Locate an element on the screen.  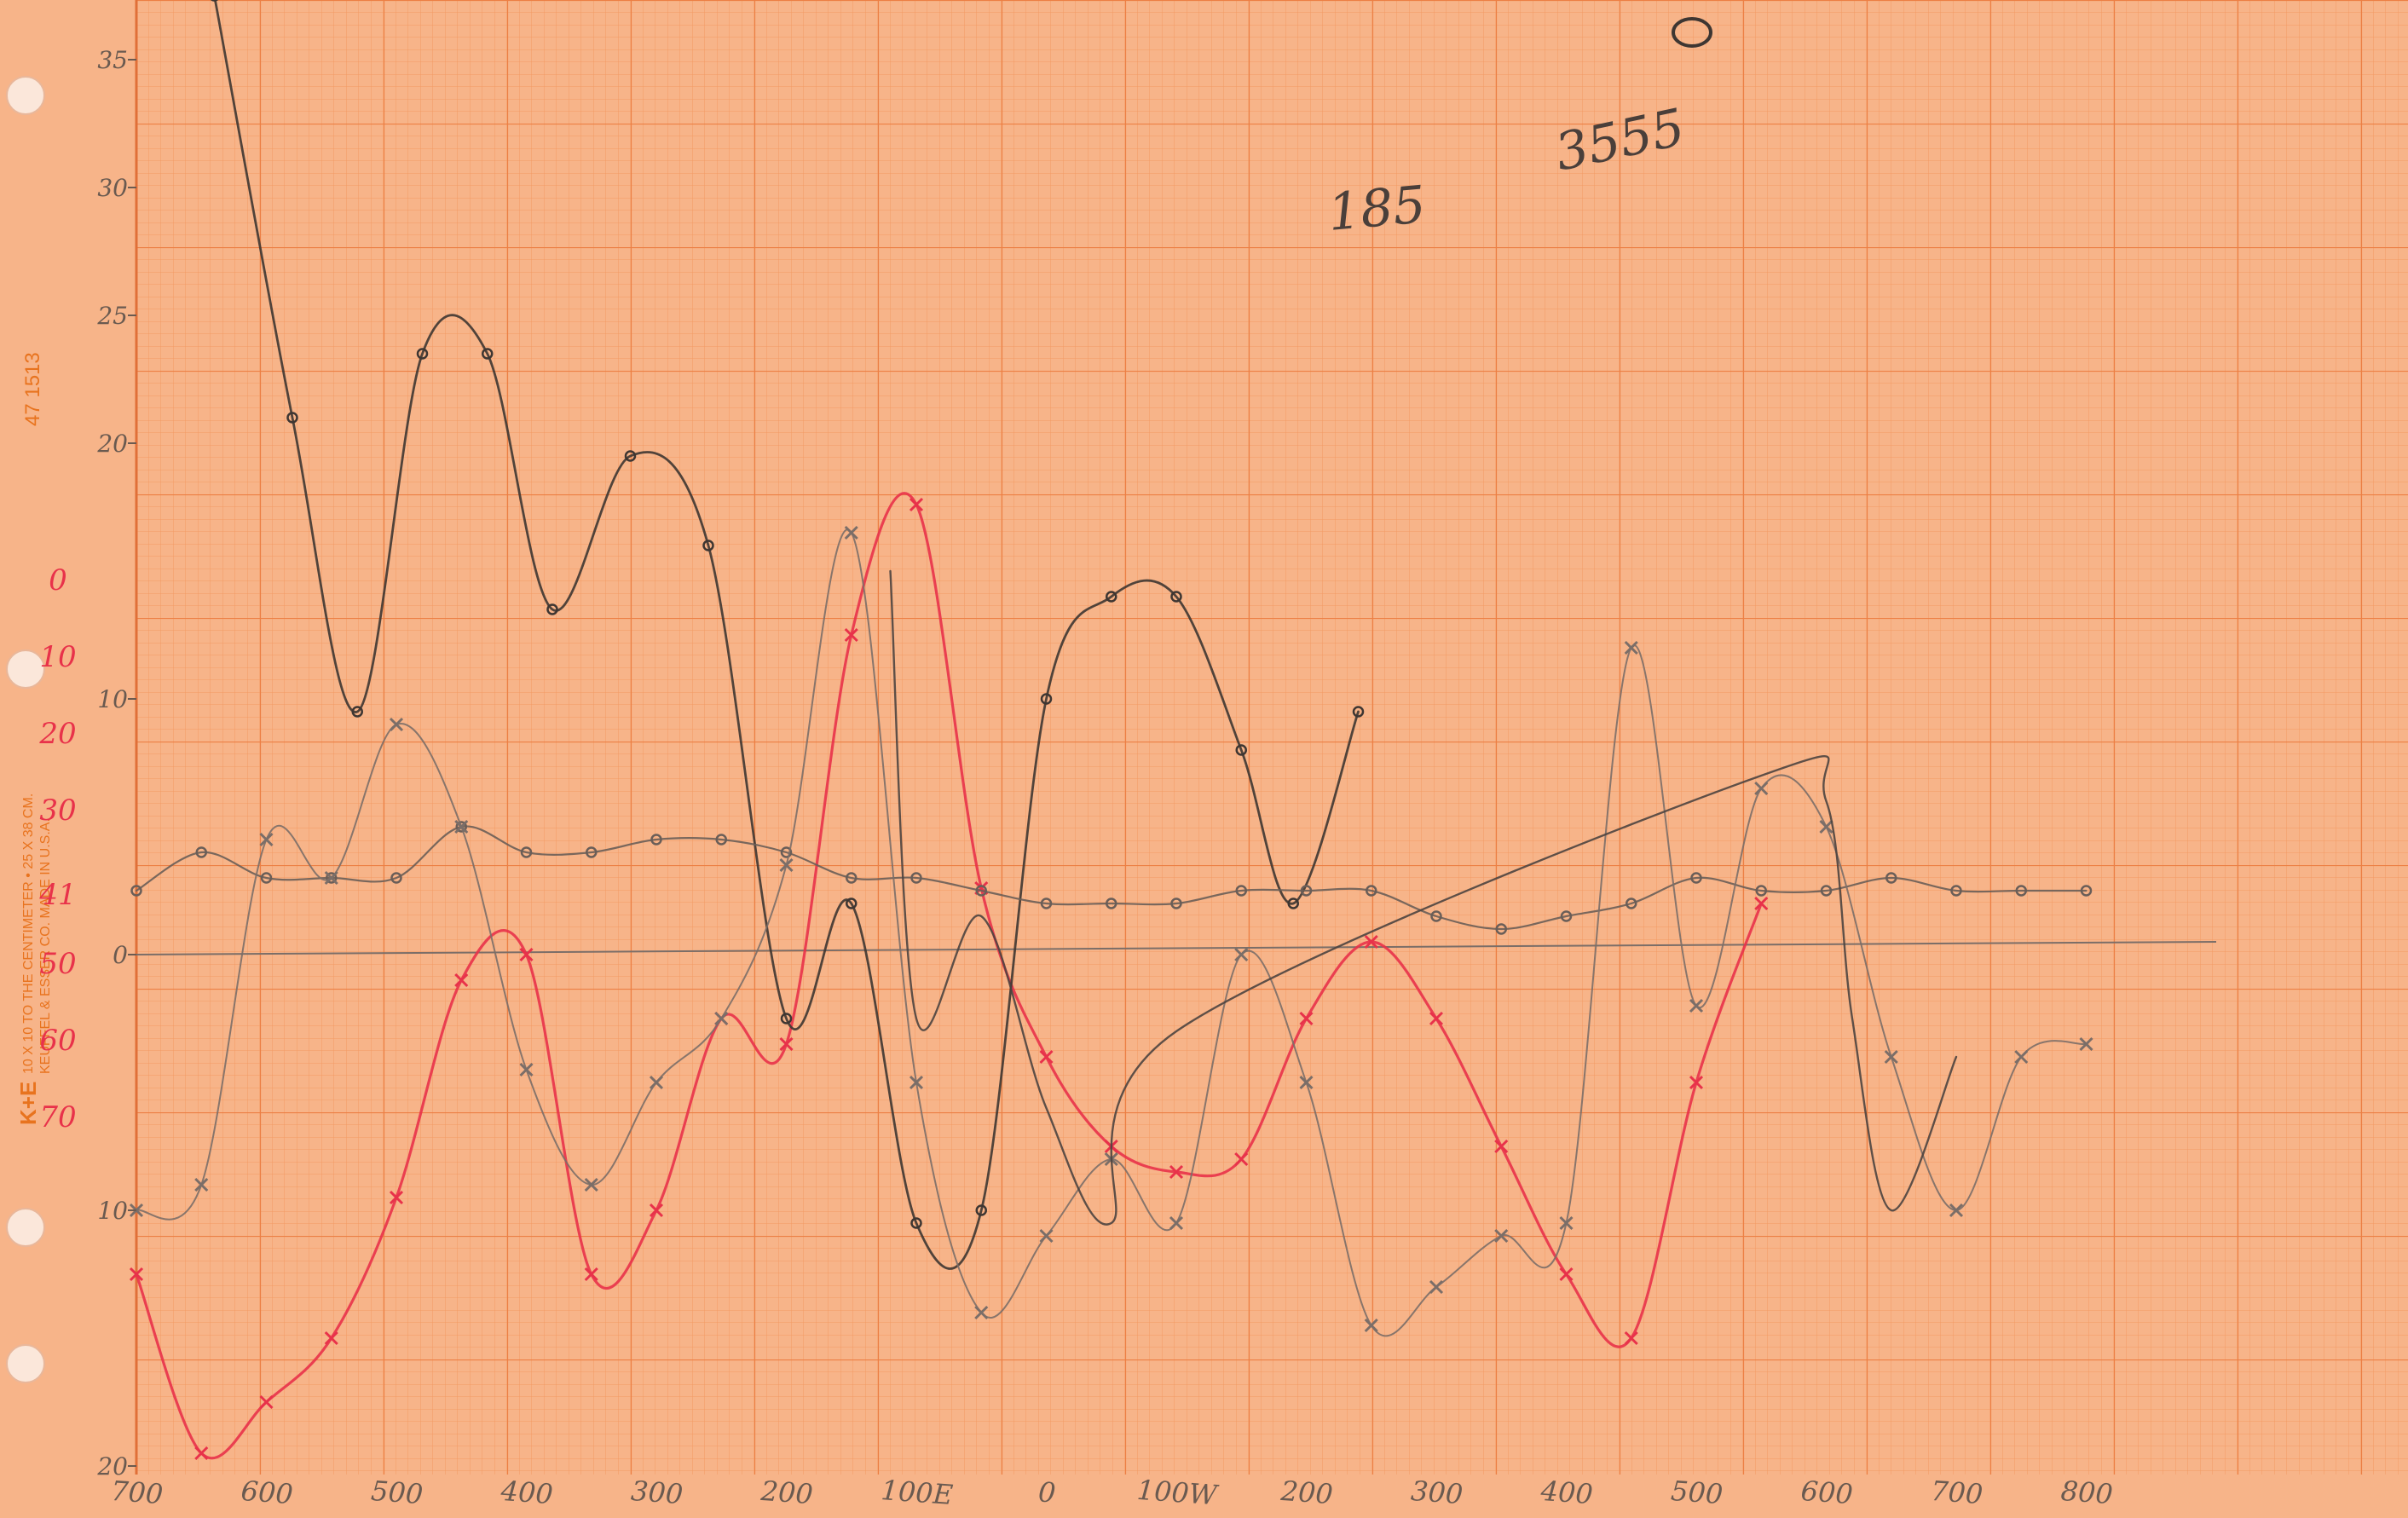
binder-holes is located at coordinates (25, 729).